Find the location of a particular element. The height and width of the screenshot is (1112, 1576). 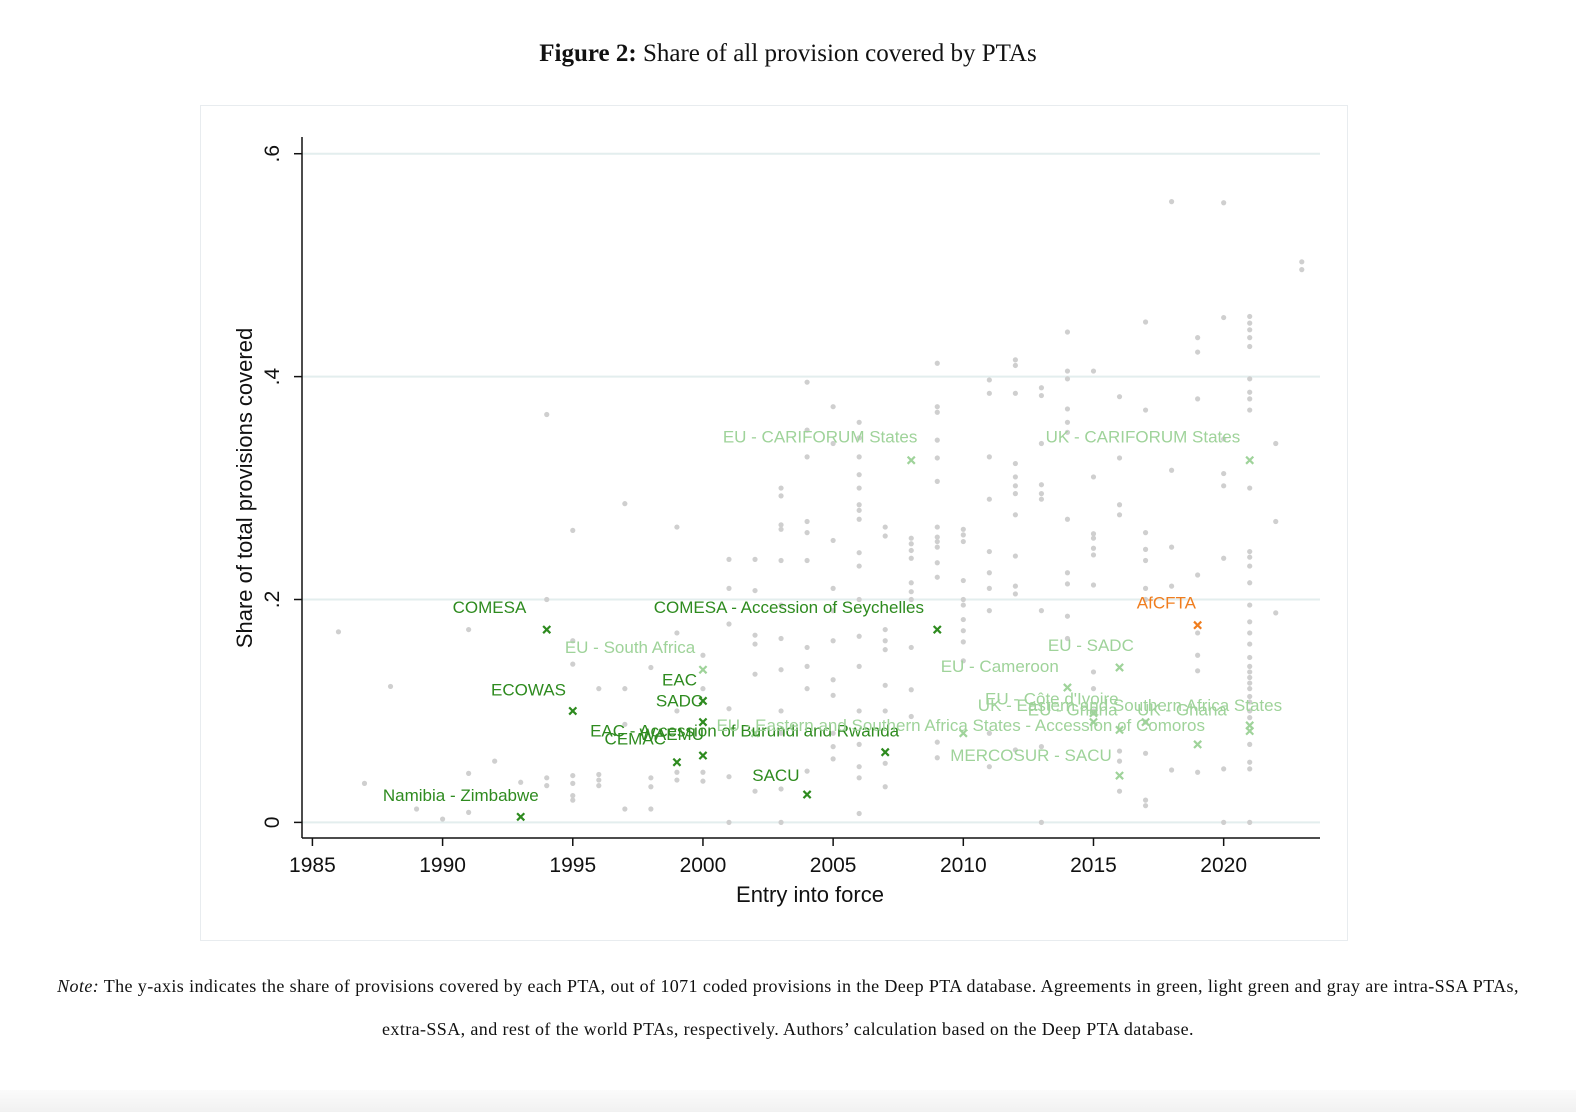

point-label: SACU is located at coordinates (775, 775).